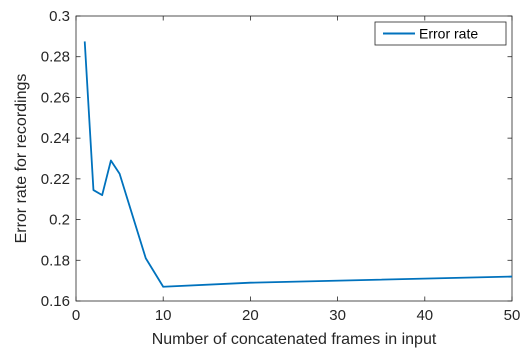 This screenshot has height=353, width=528. What do you see at coordinates (163, 315) in the screenshot?
I see `x-tick-label: 10` at bounding box center [163, 315].